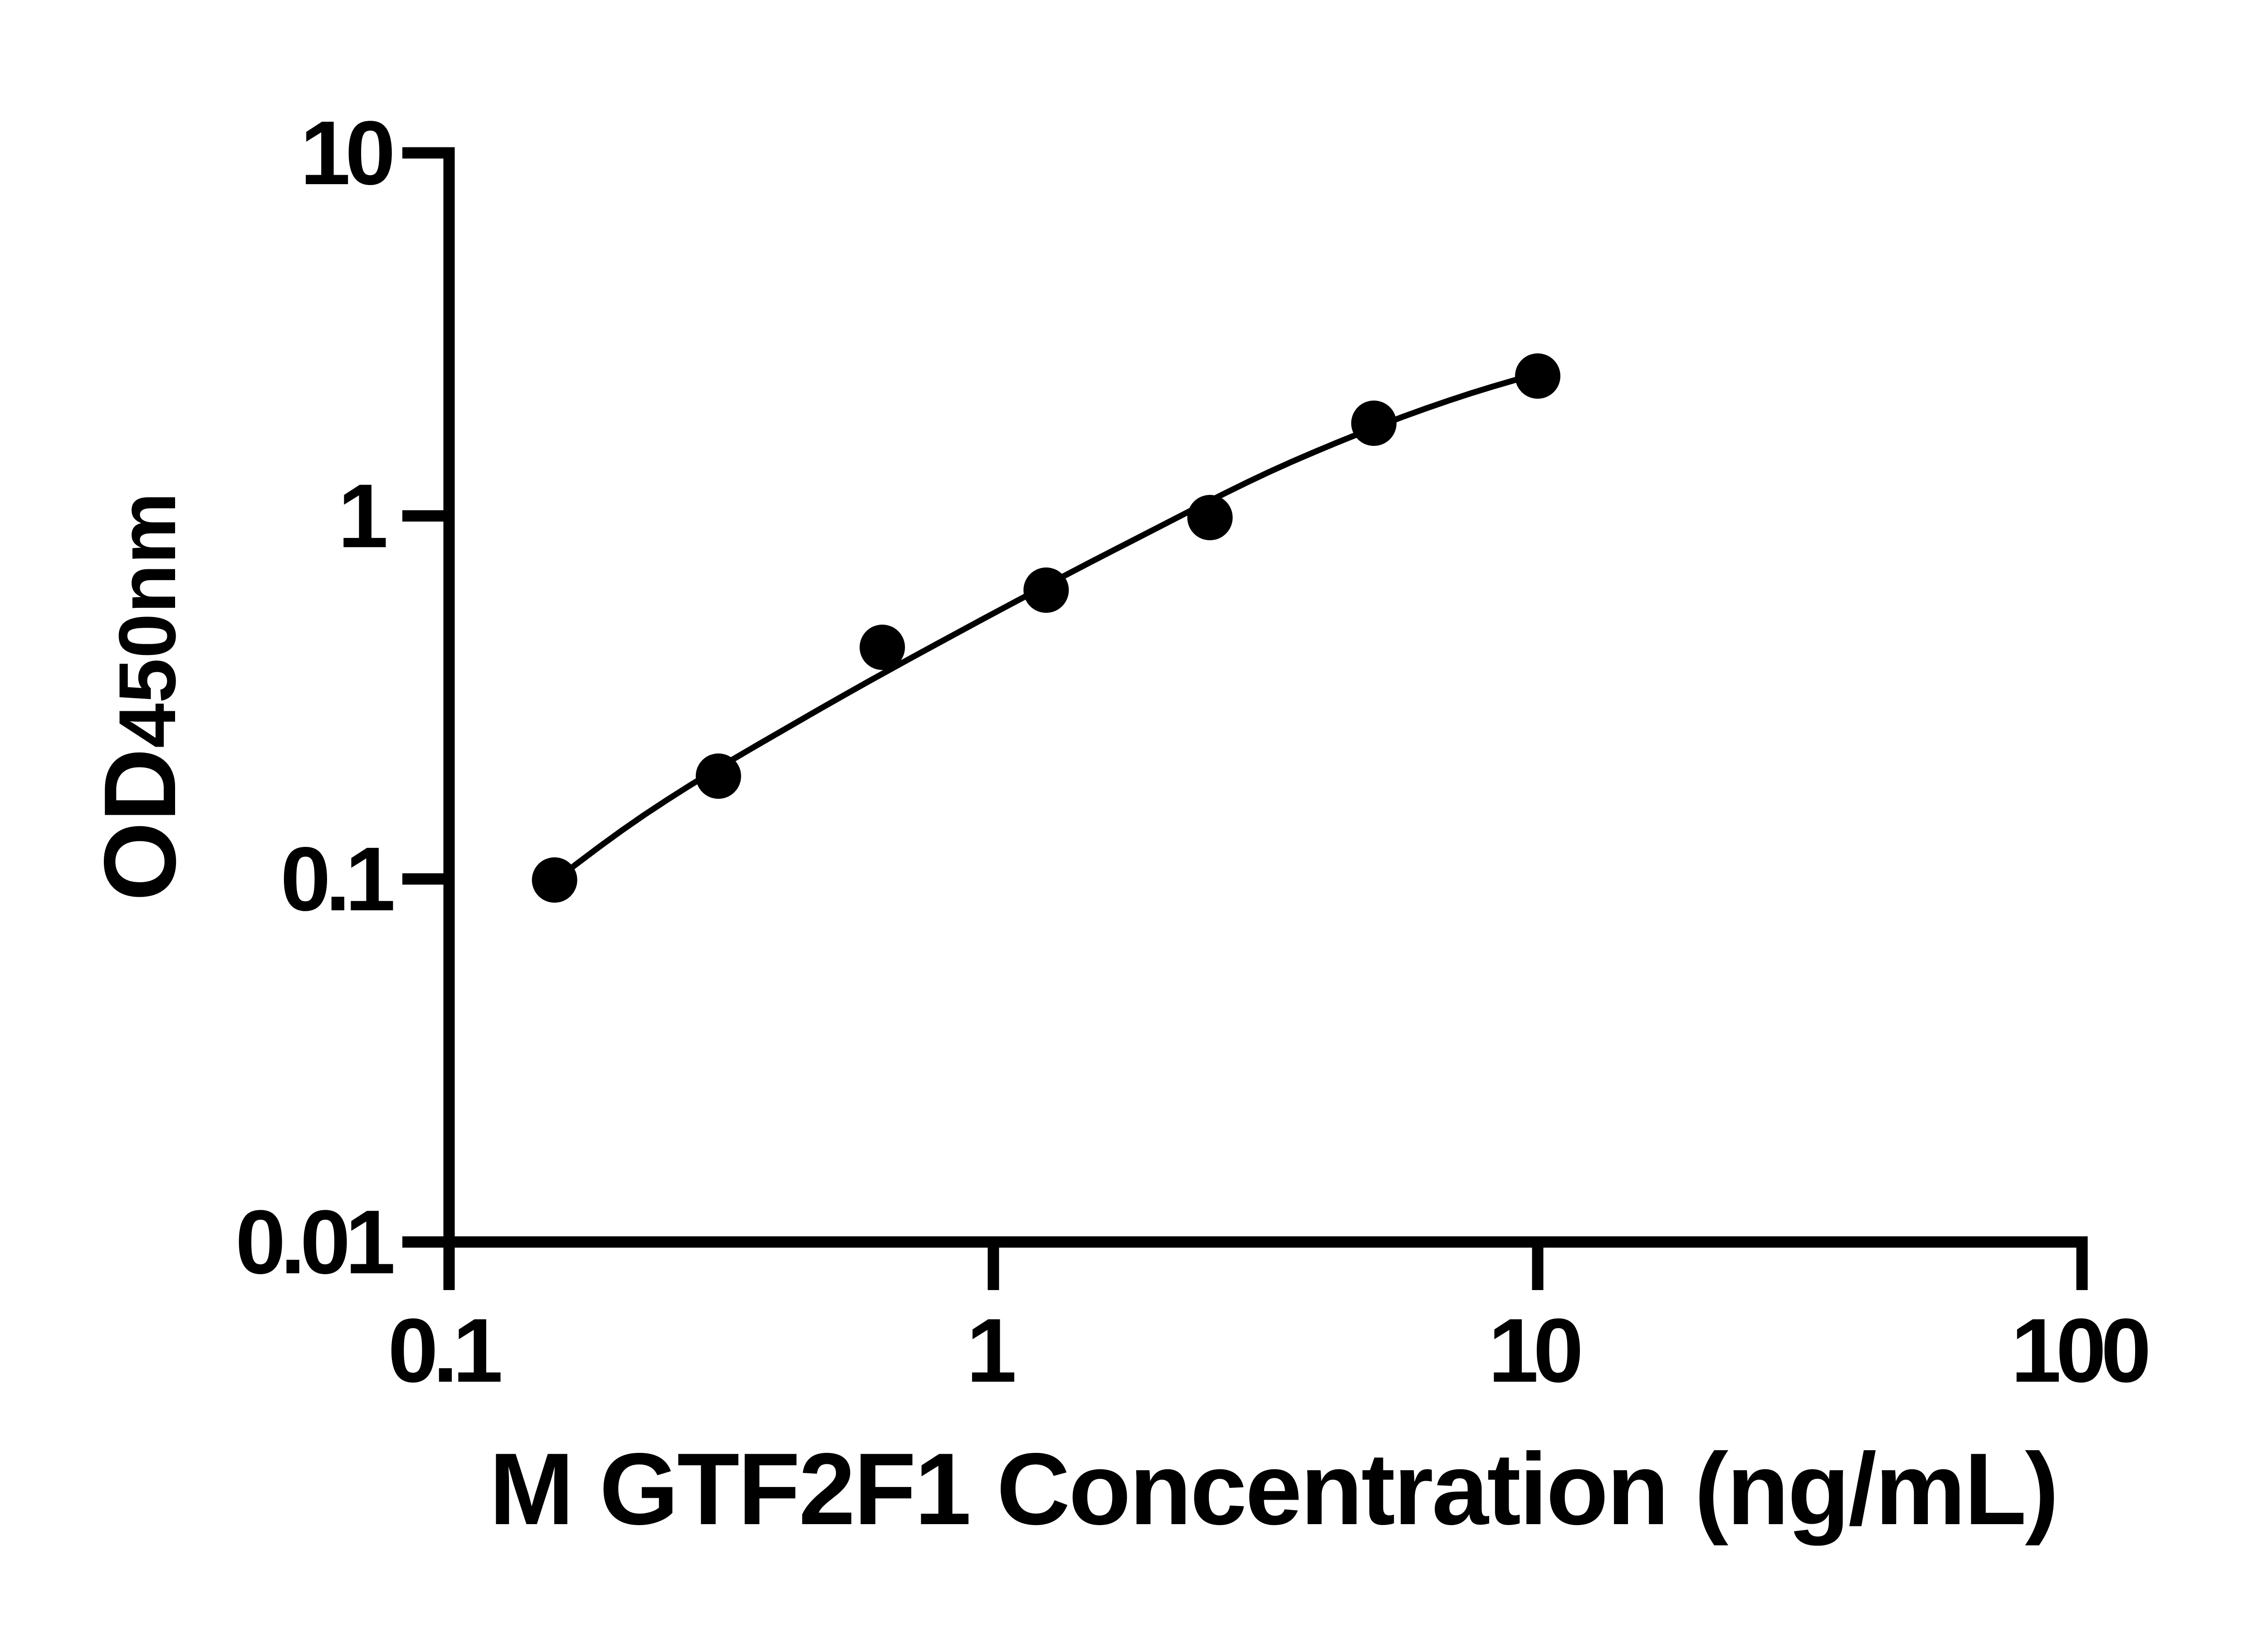 The image size is (2268, 1633). Describe the element at coordinates (2079, 1350) in the screenshot. I see `svg-text: 100` at that location.